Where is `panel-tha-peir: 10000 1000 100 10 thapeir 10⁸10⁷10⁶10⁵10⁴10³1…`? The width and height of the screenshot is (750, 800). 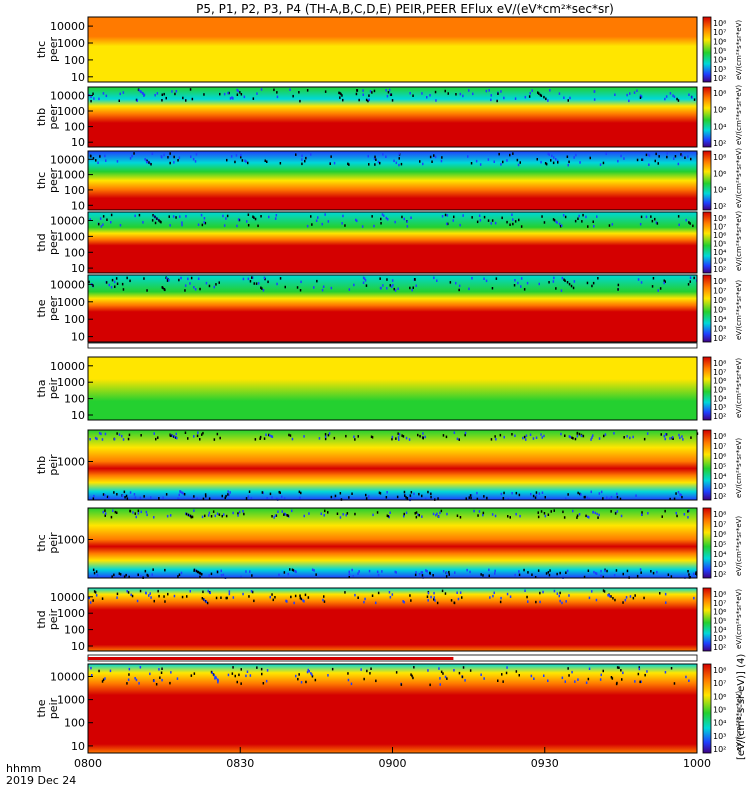
panel-tha-peir: 10000 1000 100 10 thapeir 10⁸10⁷10⁶10⁵10⁴10³1… is located at coordinates (389, 389).